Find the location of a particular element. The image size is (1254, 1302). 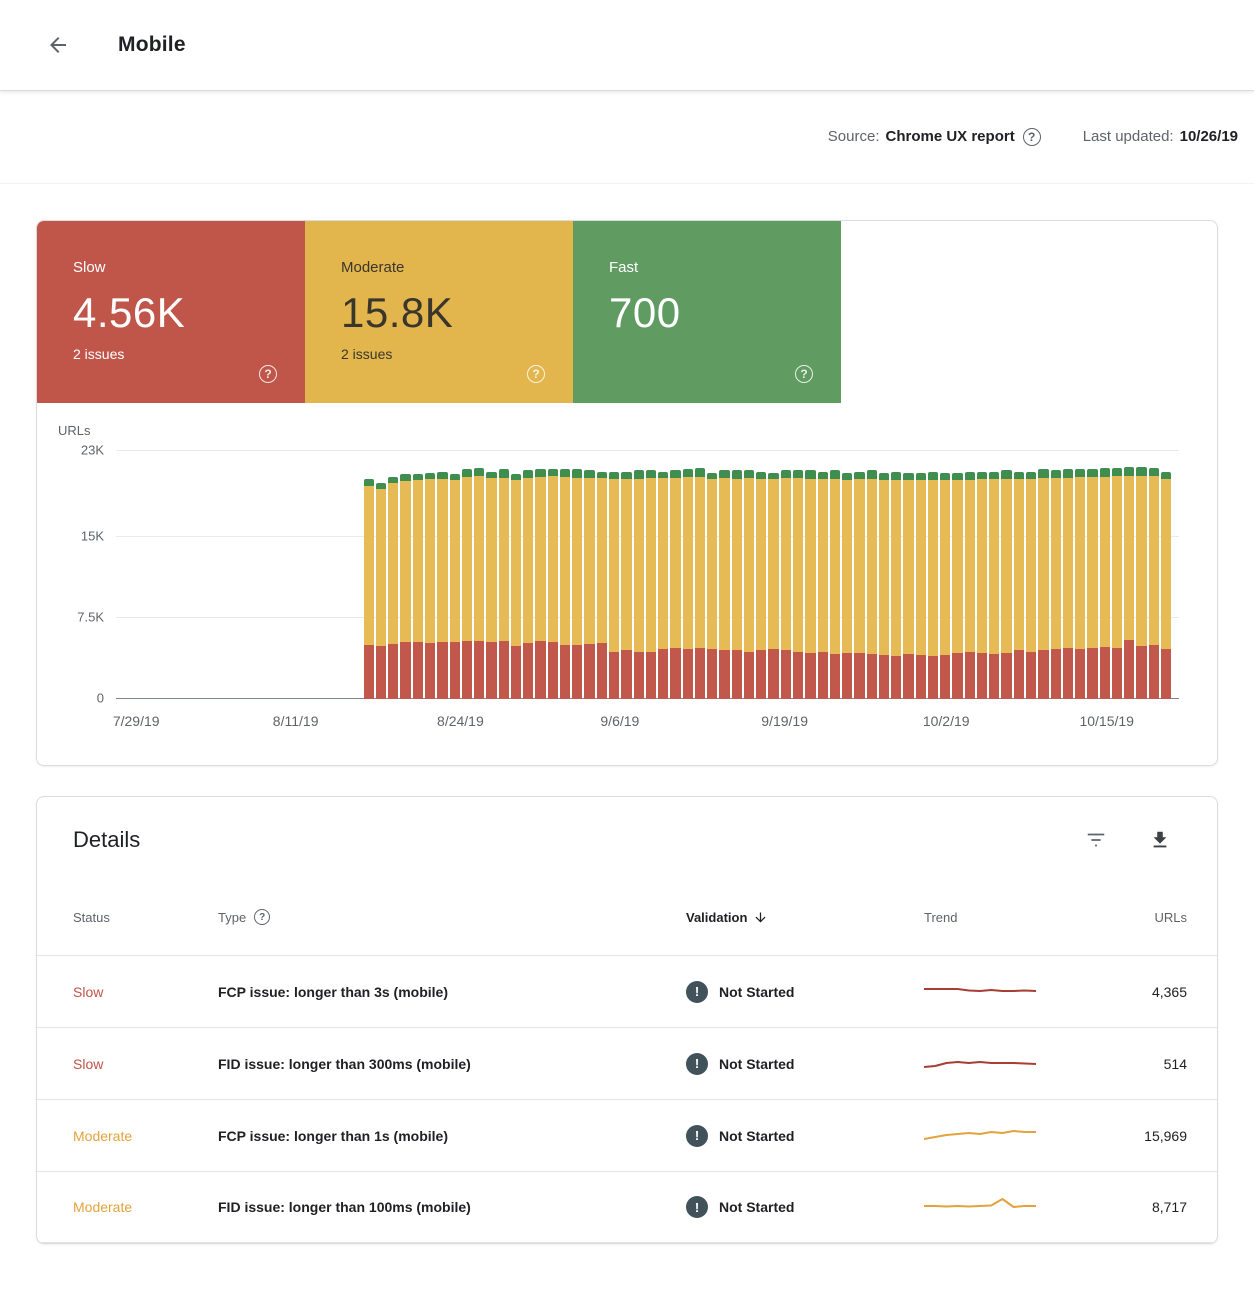

col-header-urls: URLs is located at coordinates (1170, 917).